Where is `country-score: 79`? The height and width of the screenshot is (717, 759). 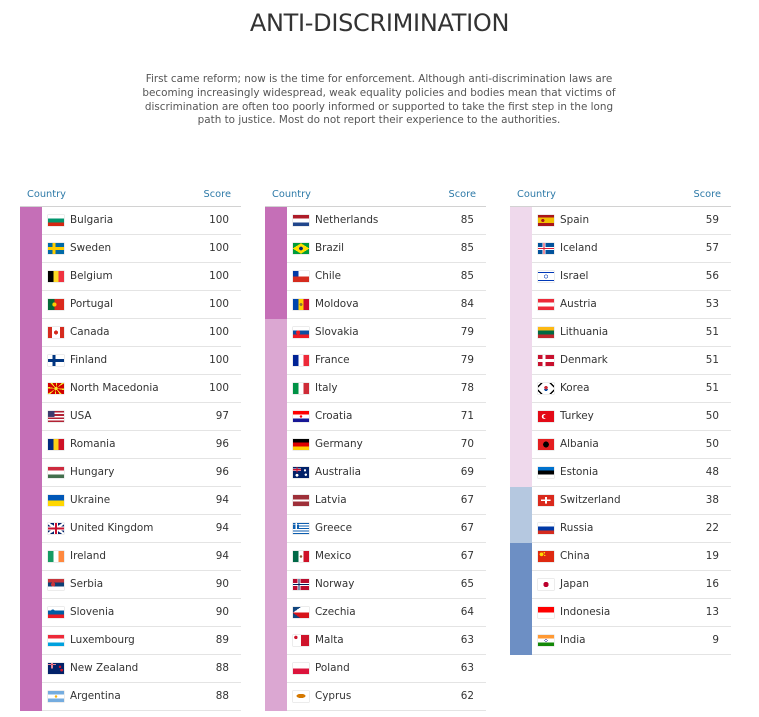 country-score: 79 is located at coordinates (467, 332).